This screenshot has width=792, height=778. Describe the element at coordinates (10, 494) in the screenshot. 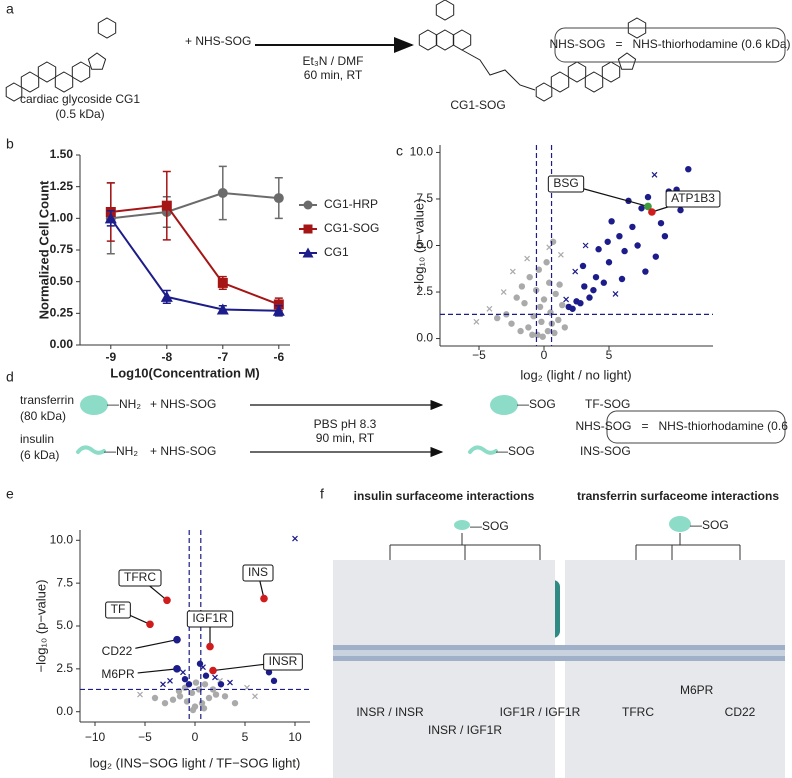

I see `panel-label: e` at that location.